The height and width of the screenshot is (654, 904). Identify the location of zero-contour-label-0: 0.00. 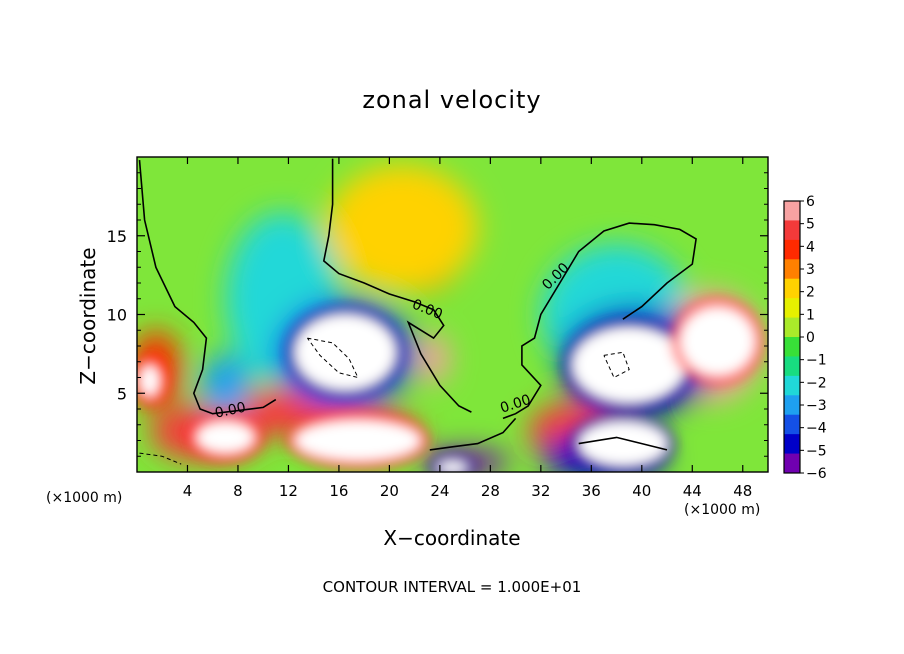
(230, 411).